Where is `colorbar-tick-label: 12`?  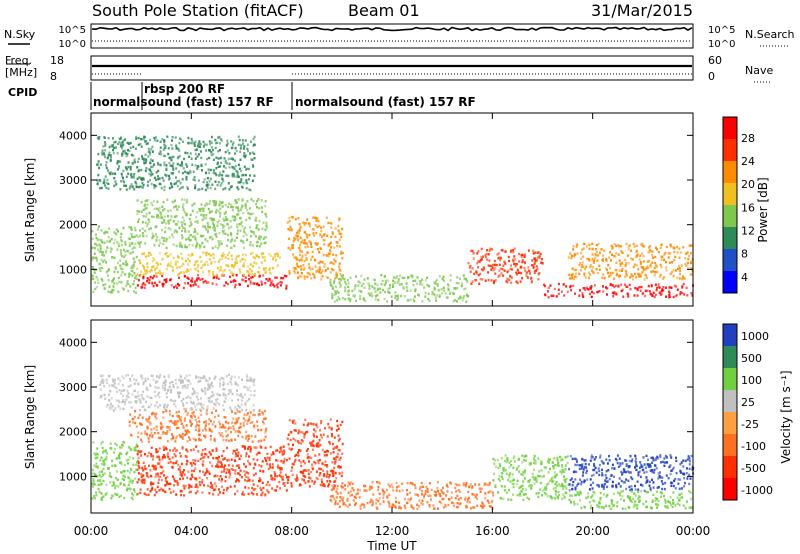
colorbar-tick-label: 12 is located at coordinates (748, 230).